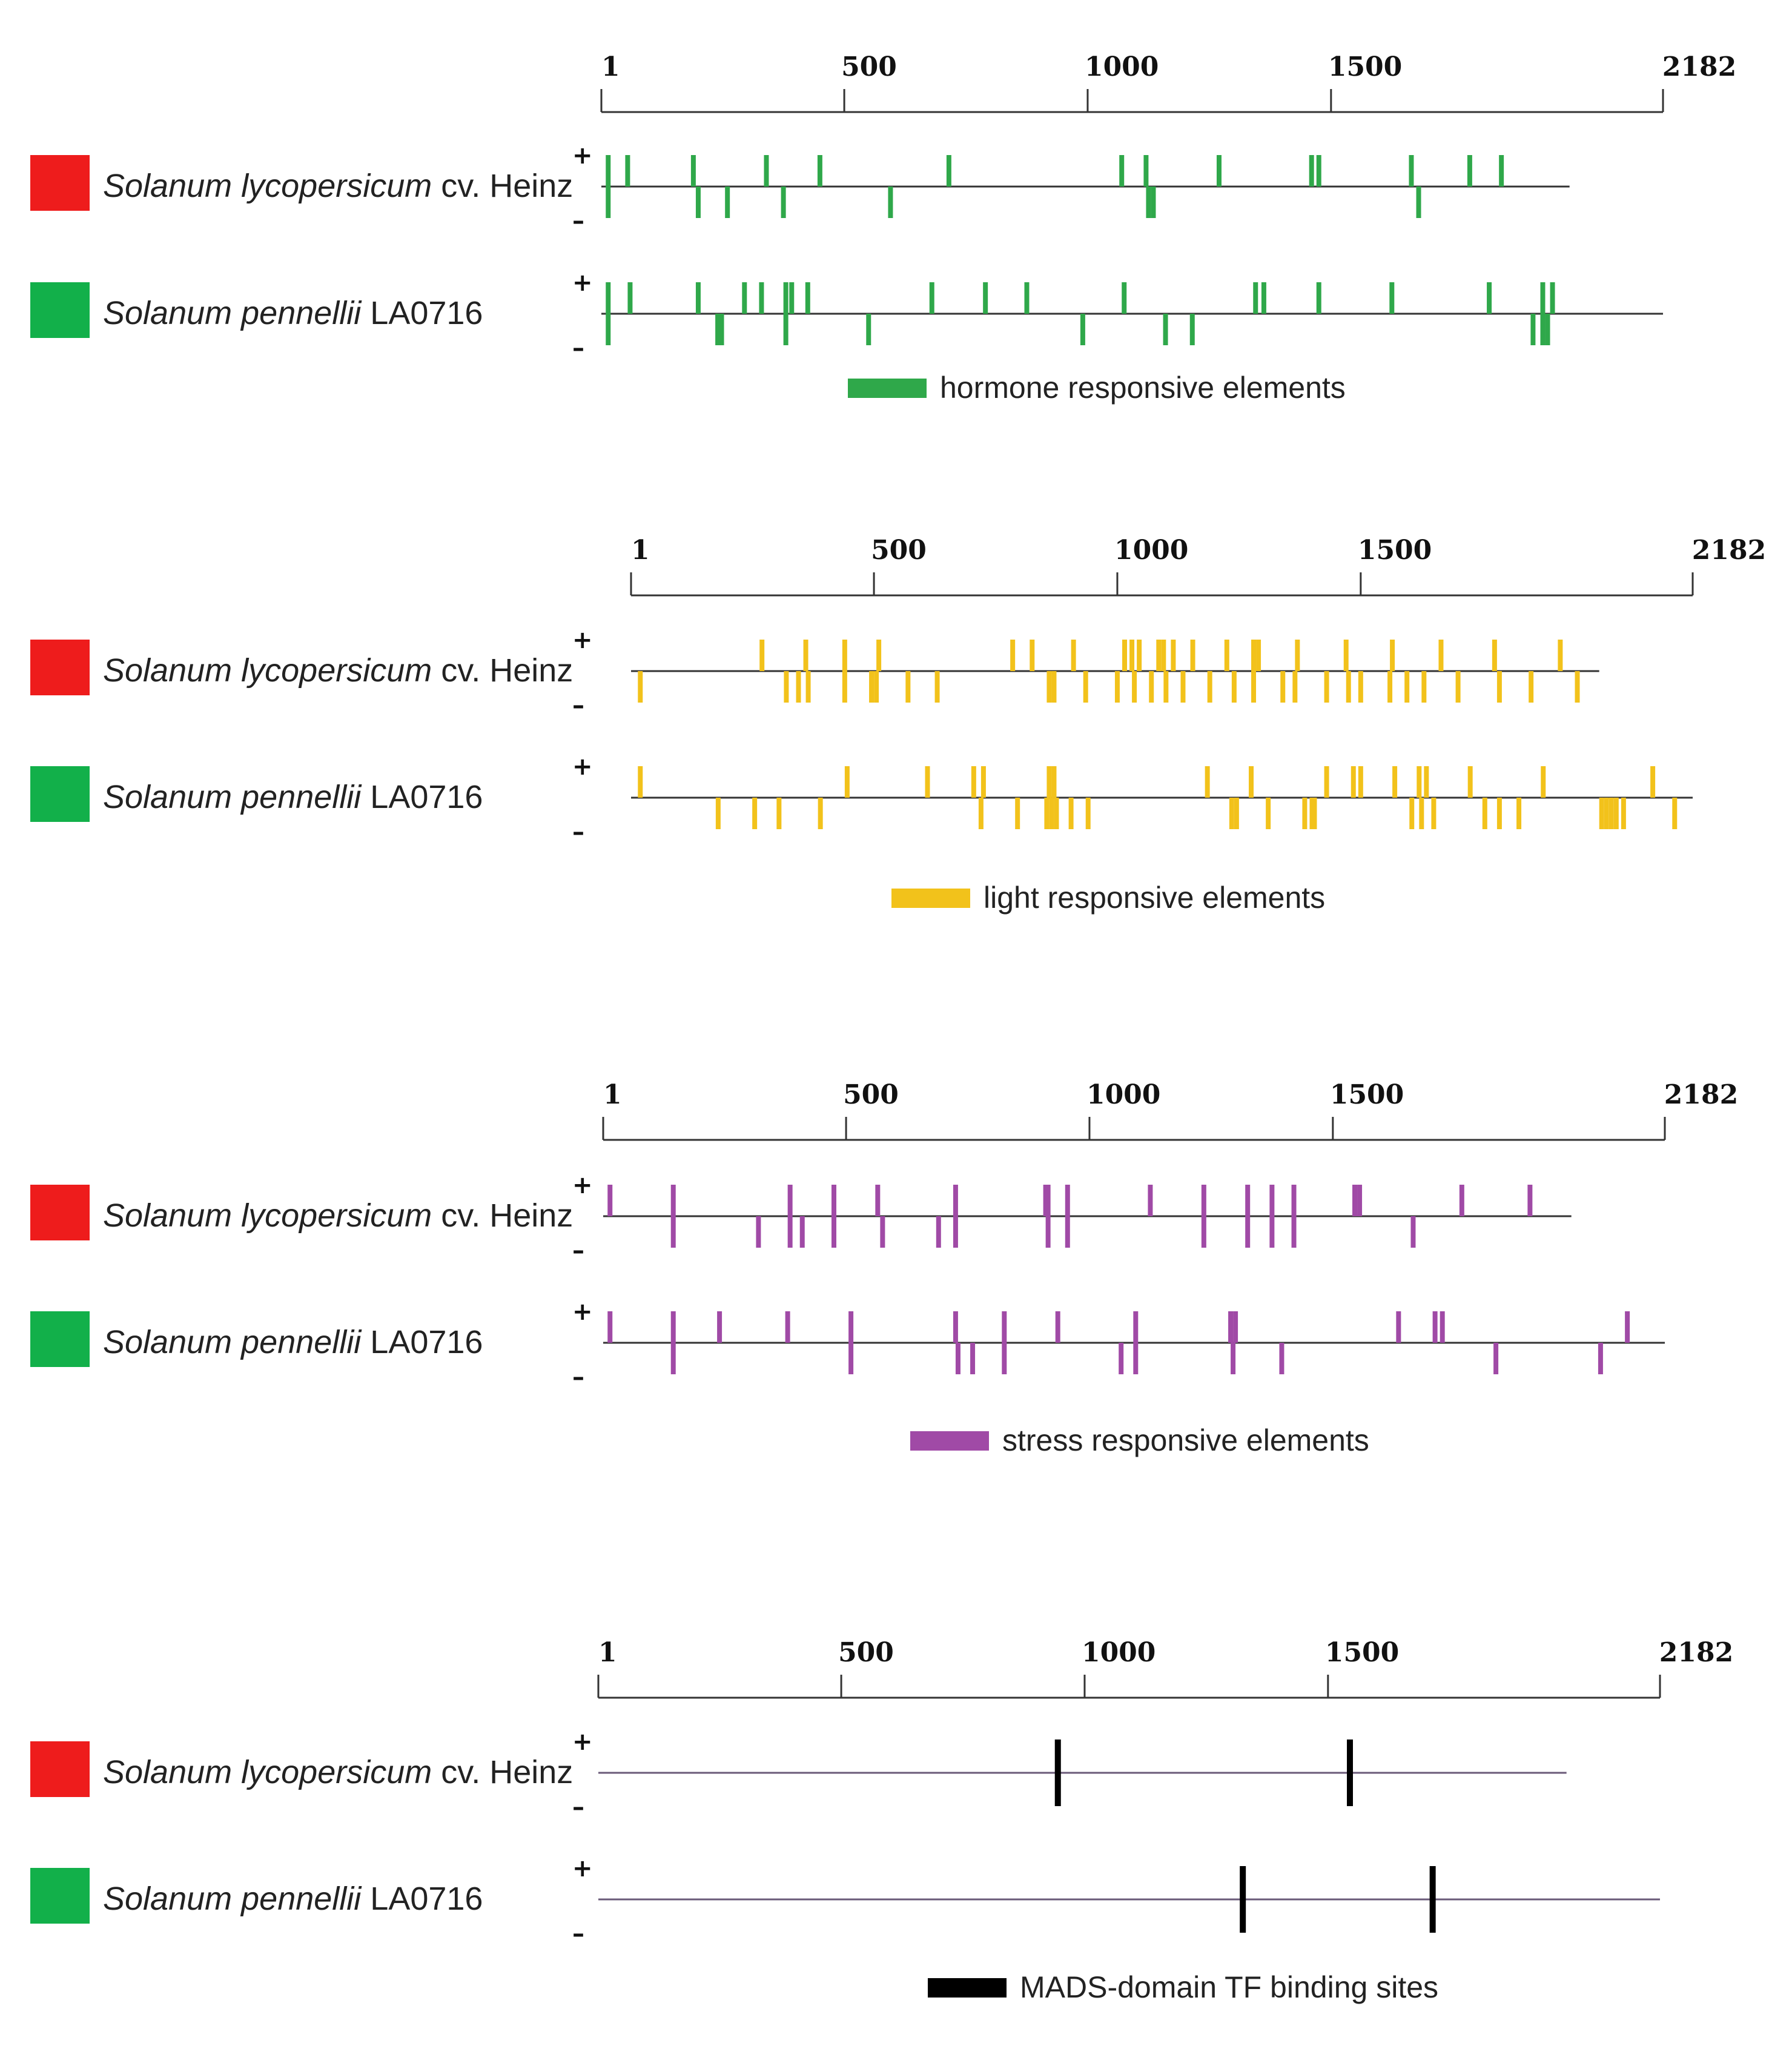  I want to click on legend-label: stress responsive elements, so click(1185, 1440).